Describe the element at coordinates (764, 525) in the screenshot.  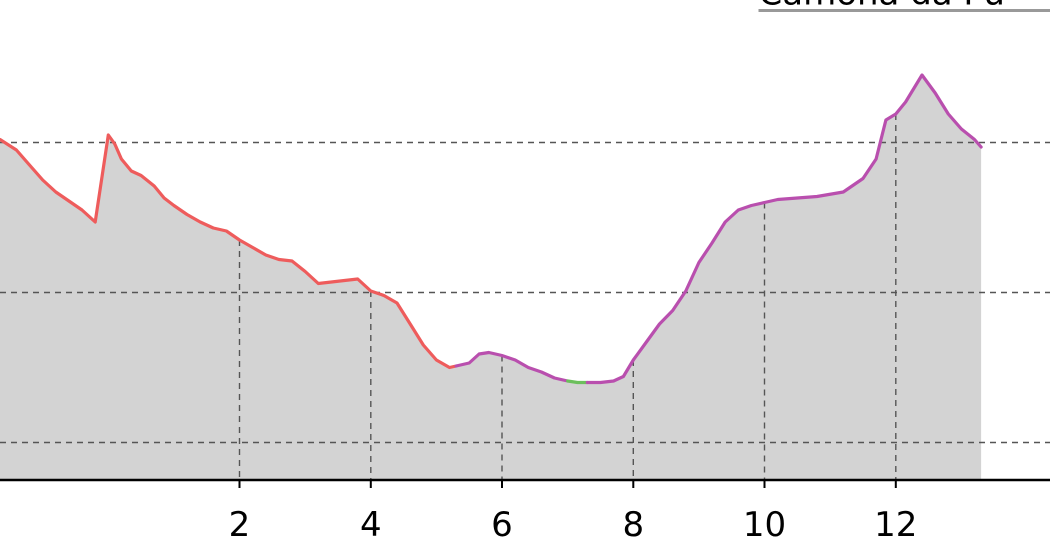
I see `x-tick-label: 10` at that location.